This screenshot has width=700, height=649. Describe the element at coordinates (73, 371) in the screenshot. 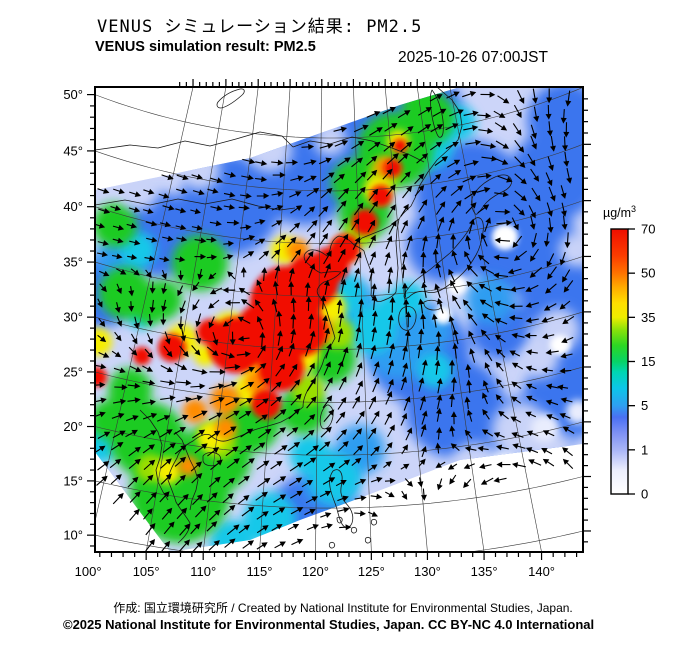

I see `lat-tick-label: 25°` at that location.